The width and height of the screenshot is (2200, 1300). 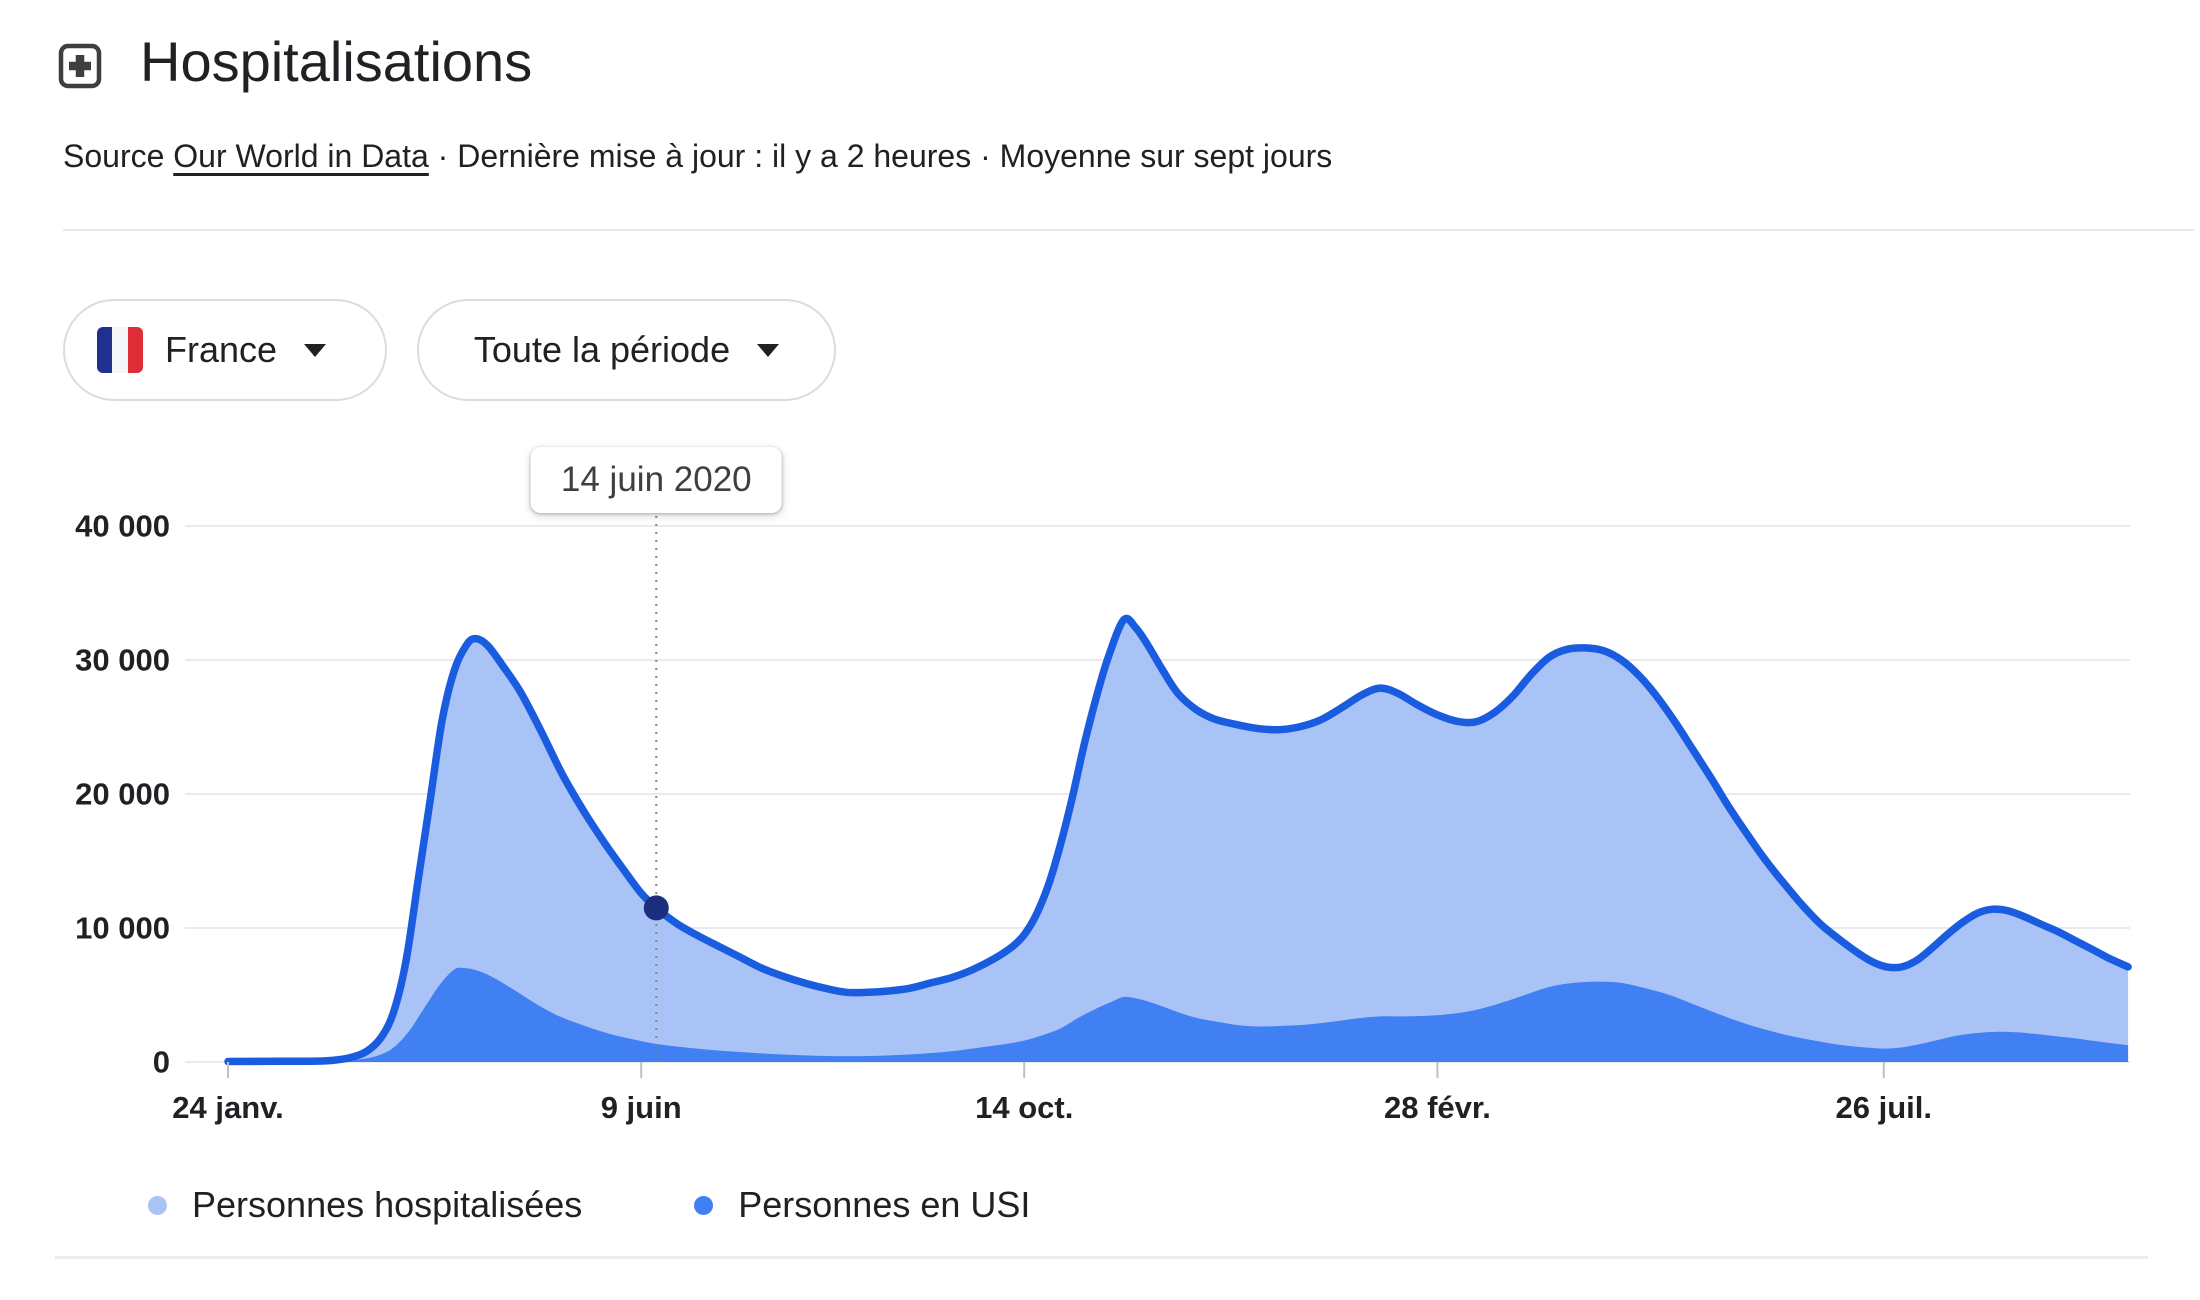 I want to click on period-dropdown: Toute la période, so click(x=626, y=350).